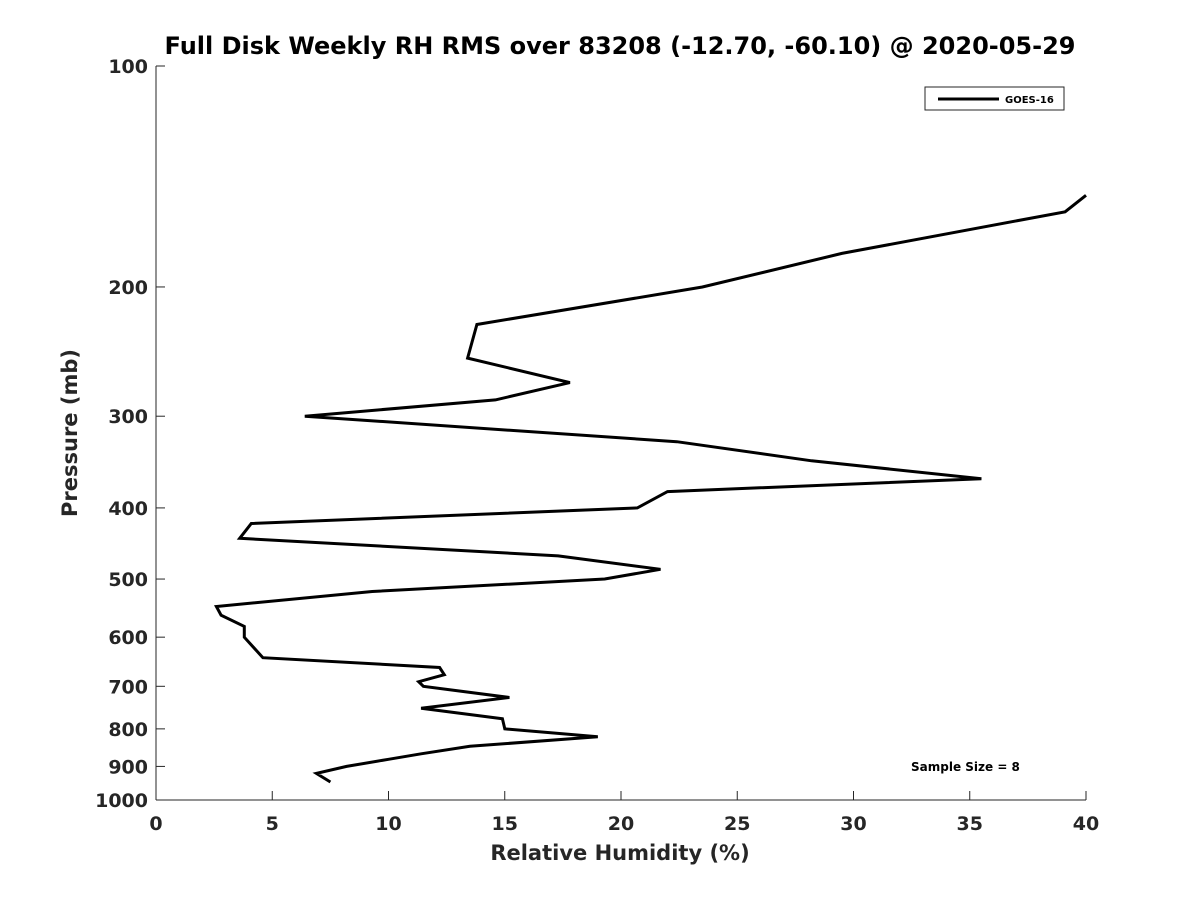  I want to click on y-axis-label: Pressure (mb), so click(70, 433).